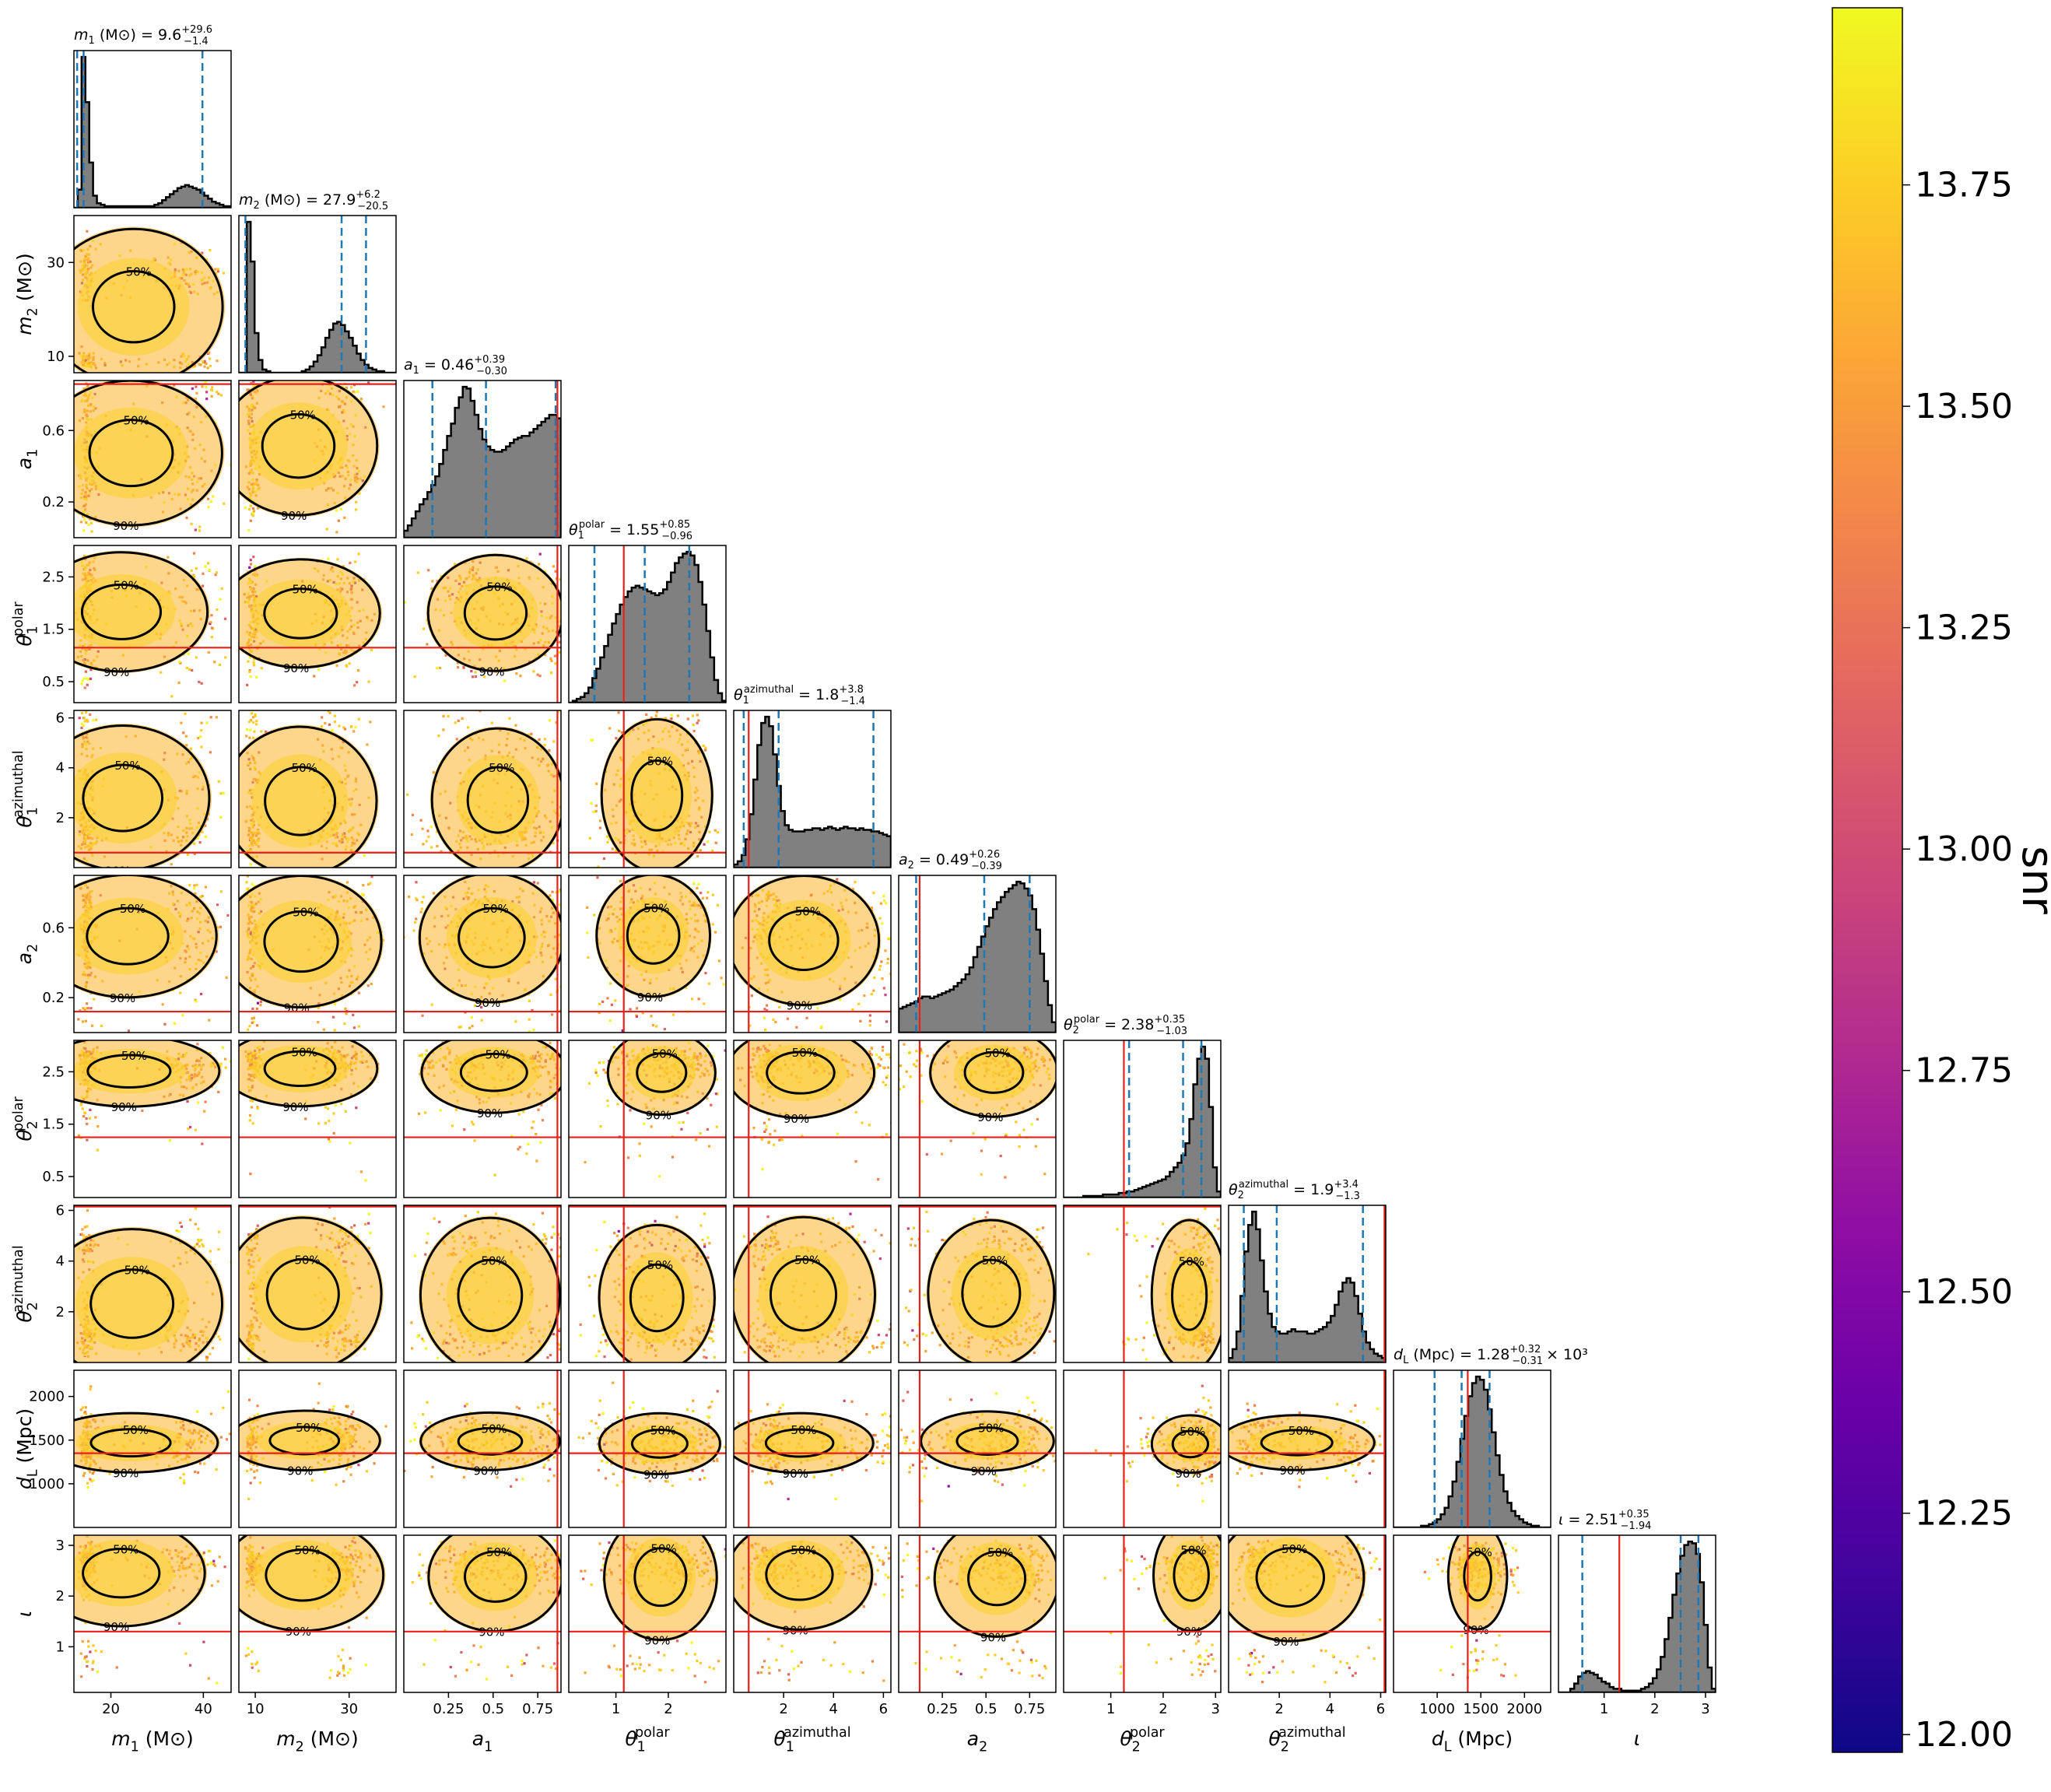 This screenshot has height=1792, width=2051. What do you see at coordinates (53, 431) in the screenshot?
I see `y-tick-label: 0.6` at bounding box center [53, 431].